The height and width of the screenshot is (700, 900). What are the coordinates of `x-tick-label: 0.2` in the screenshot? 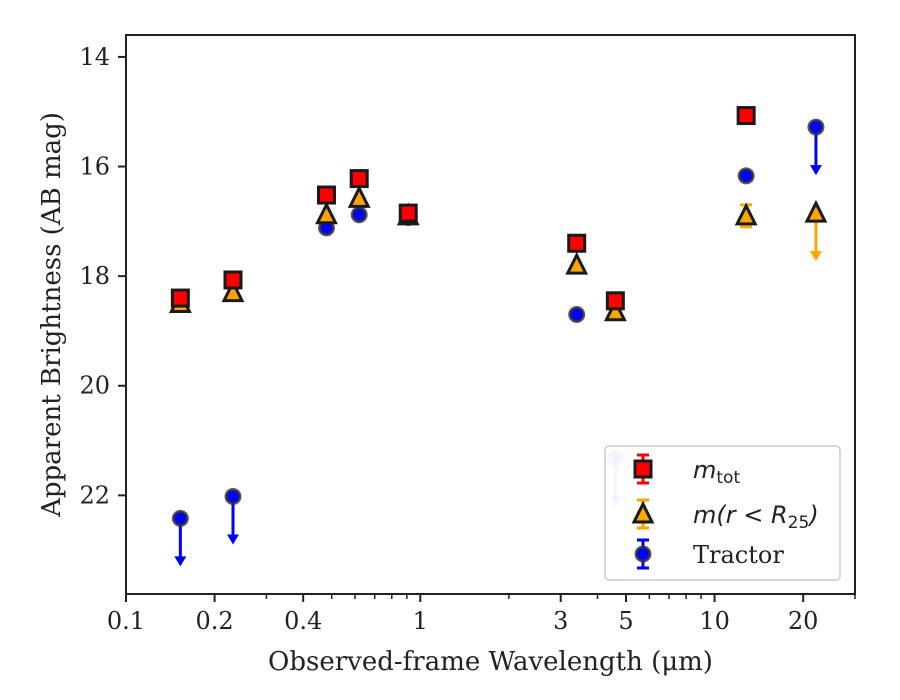 It's located at (215, 621).